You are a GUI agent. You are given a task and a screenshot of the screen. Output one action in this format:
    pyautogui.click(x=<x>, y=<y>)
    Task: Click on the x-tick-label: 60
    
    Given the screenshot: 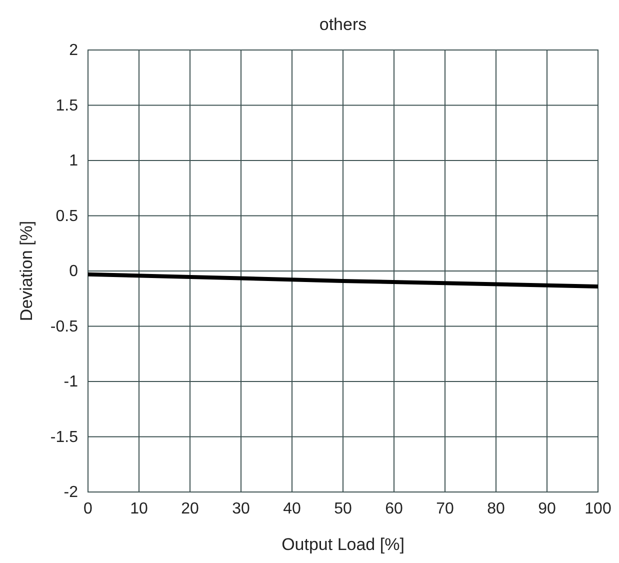 What is the action you would take?
    pyautogui.click(x=394, y=509)
    